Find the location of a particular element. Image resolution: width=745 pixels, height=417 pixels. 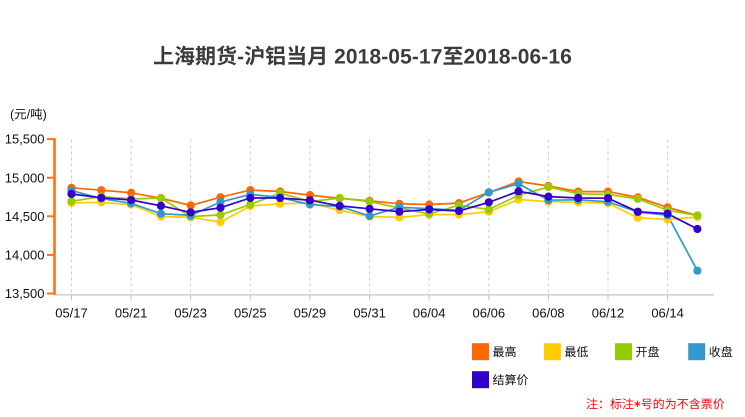

svg-text: 05/17 is located at coordinates (71, 312).